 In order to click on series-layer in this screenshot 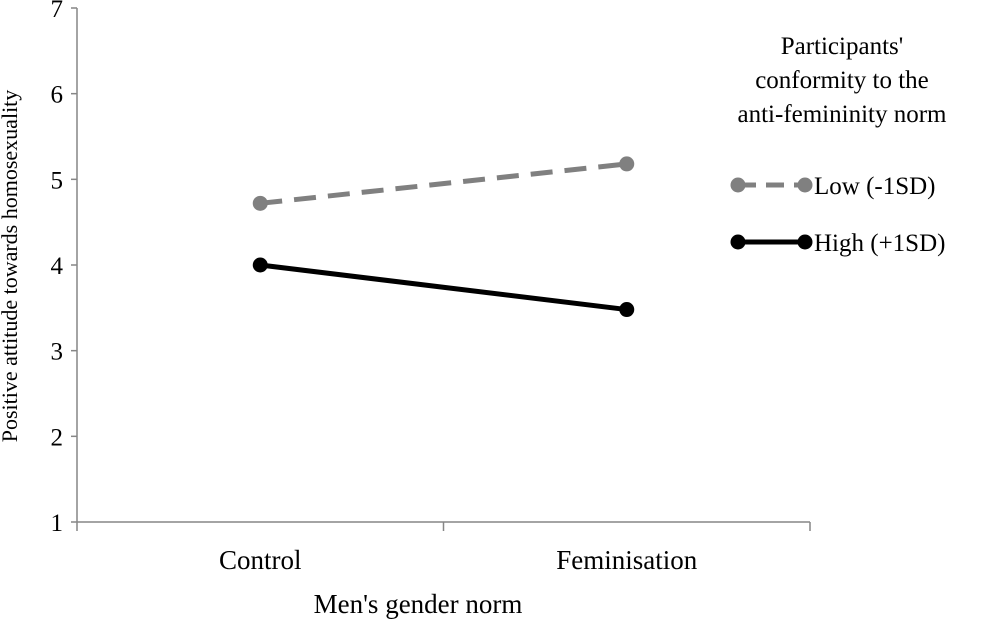, I will do `click(443, 237)`.